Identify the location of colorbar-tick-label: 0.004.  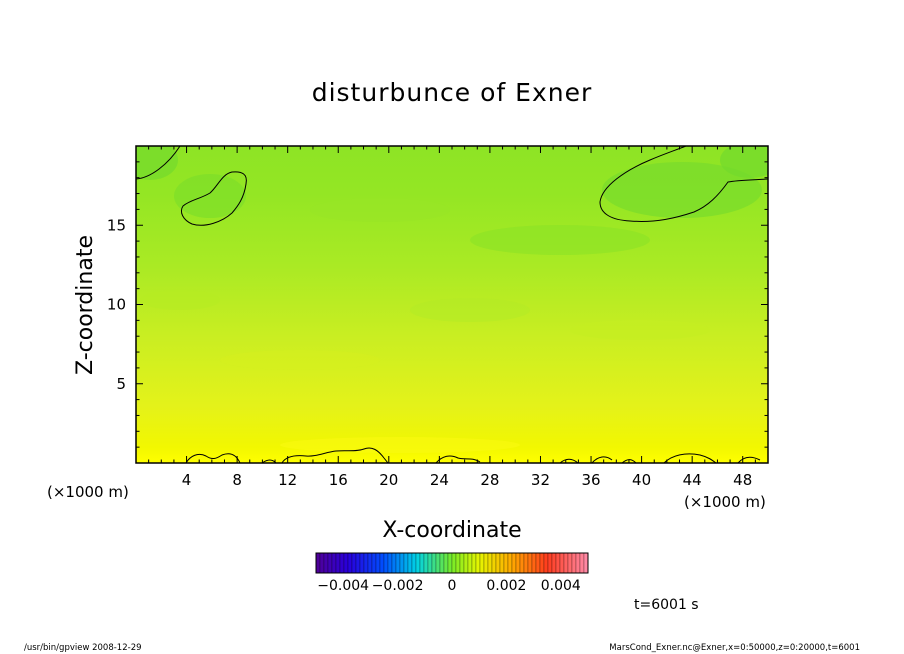
(561, 586).